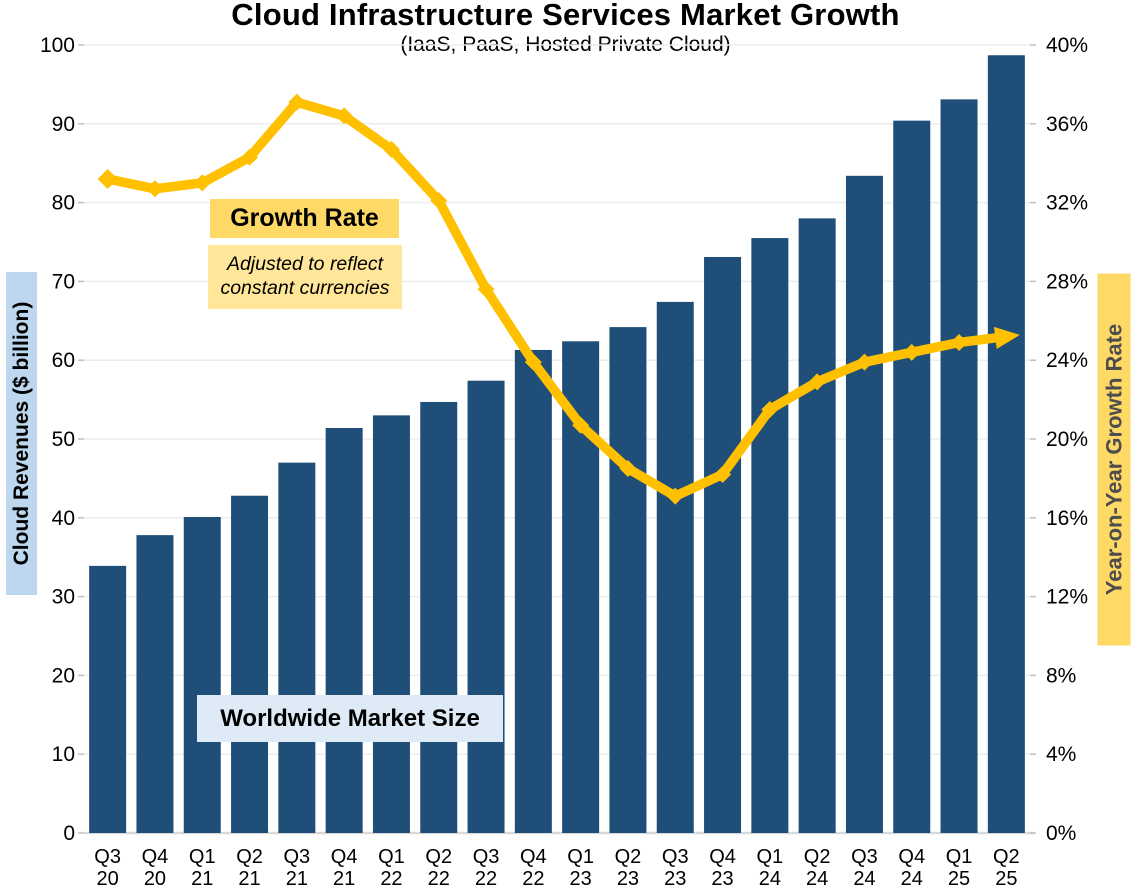 This screenshot has height=889, width=1131. Describe the element at coordinates (63, 124) in the screenshot. I see `left-axis-tick-label: 90` at that location.